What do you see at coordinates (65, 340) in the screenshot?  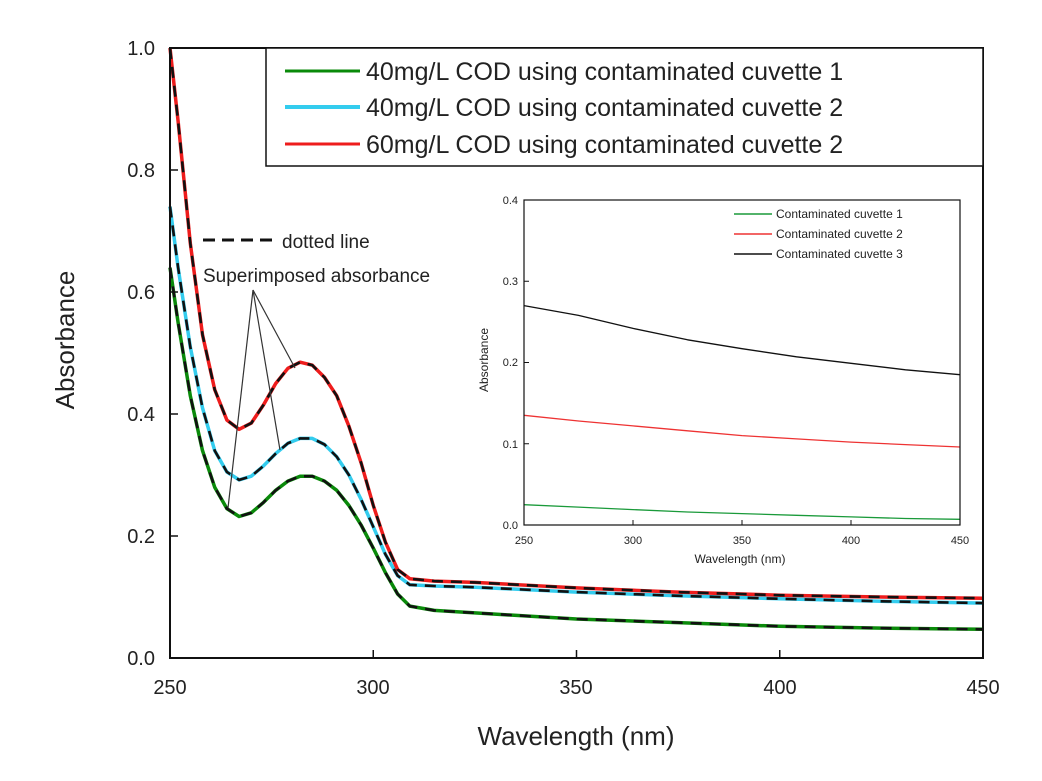 I see `y-axis-label: Absorbance` at bounding box center [65, 340].